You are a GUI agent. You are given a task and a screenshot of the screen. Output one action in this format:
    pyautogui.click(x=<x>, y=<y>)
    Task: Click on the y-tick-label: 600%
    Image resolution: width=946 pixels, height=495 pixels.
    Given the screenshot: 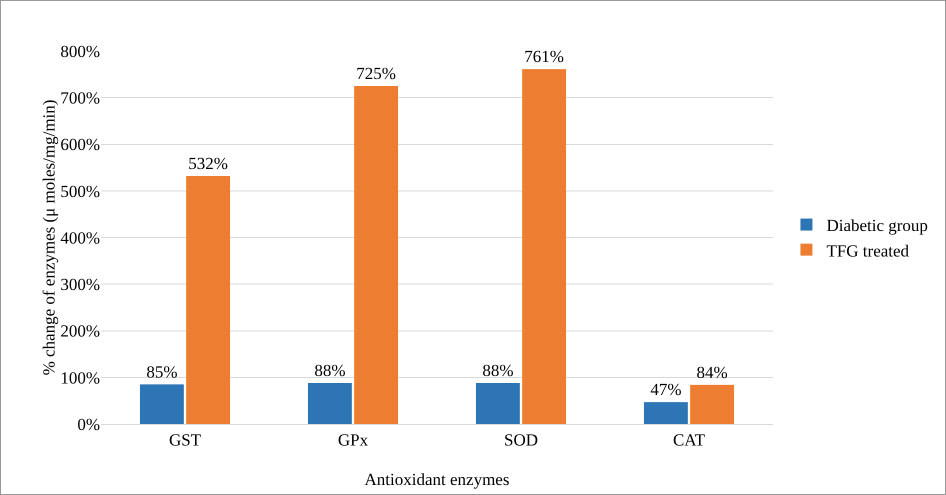 What is the action you would take?
    pyautogui.click(x=80, y=144)
    